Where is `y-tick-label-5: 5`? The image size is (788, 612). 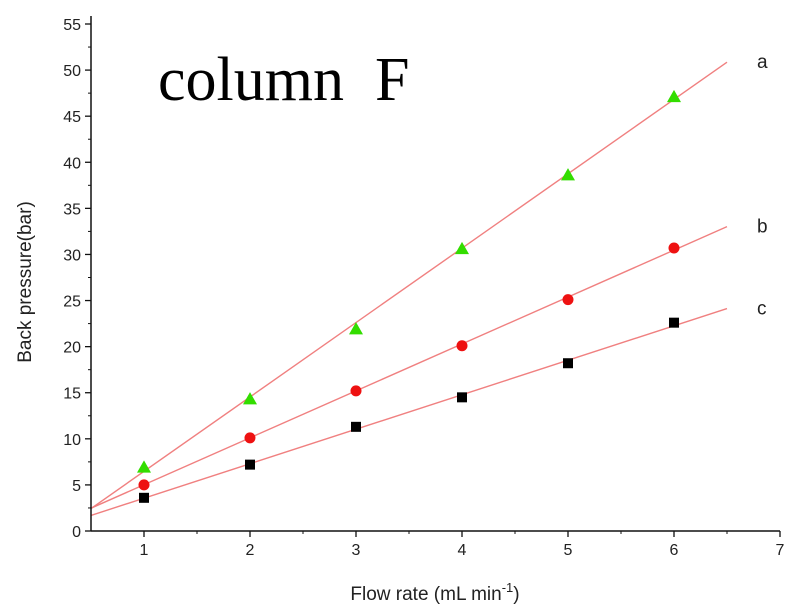
y-tick-label-5: 5 is located at coordinates (76, 486).